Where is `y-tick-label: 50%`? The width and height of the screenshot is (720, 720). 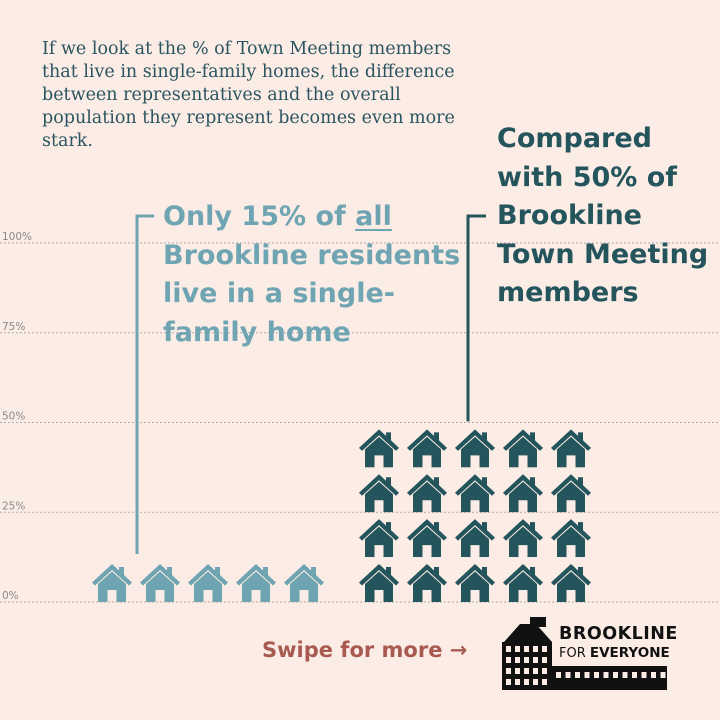
y-tick-label: 50% is located at coordinates (13, 417).